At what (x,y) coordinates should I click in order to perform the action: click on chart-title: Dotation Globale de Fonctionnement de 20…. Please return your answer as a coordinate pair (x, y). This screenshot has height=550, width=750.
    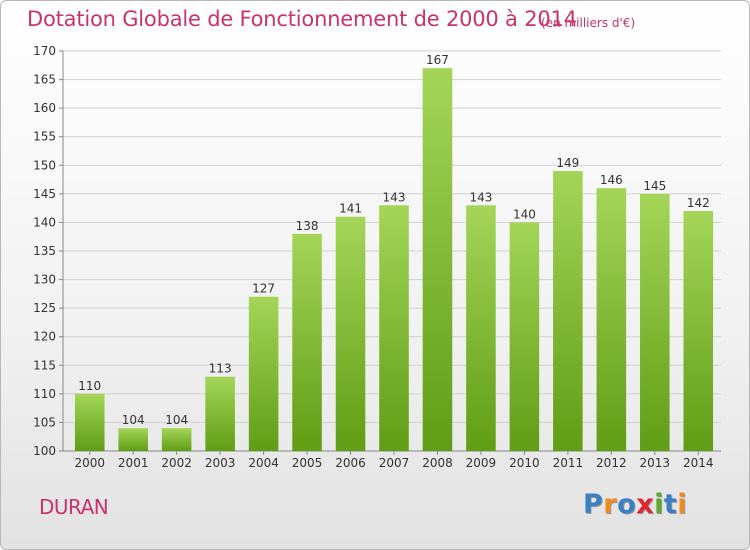
    Looking at the image, I should click on (302, 19).